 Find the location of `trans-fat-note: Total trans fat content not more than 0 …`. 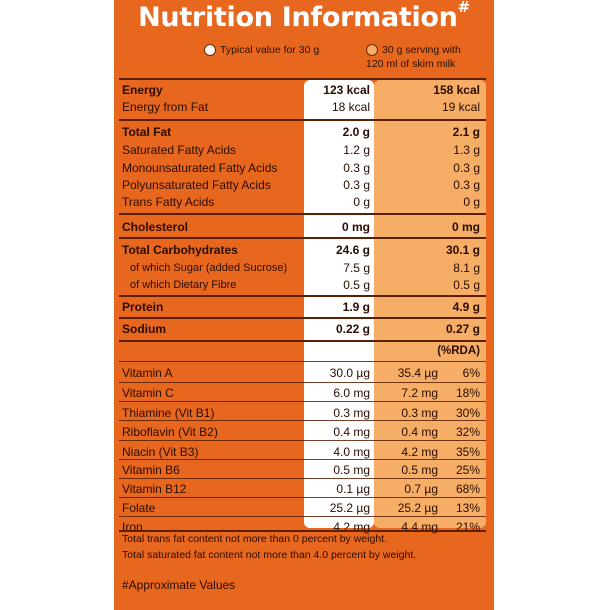

trans-fat-note: Total trans fat content not more than 0 … is located at coordinates (254, 539).